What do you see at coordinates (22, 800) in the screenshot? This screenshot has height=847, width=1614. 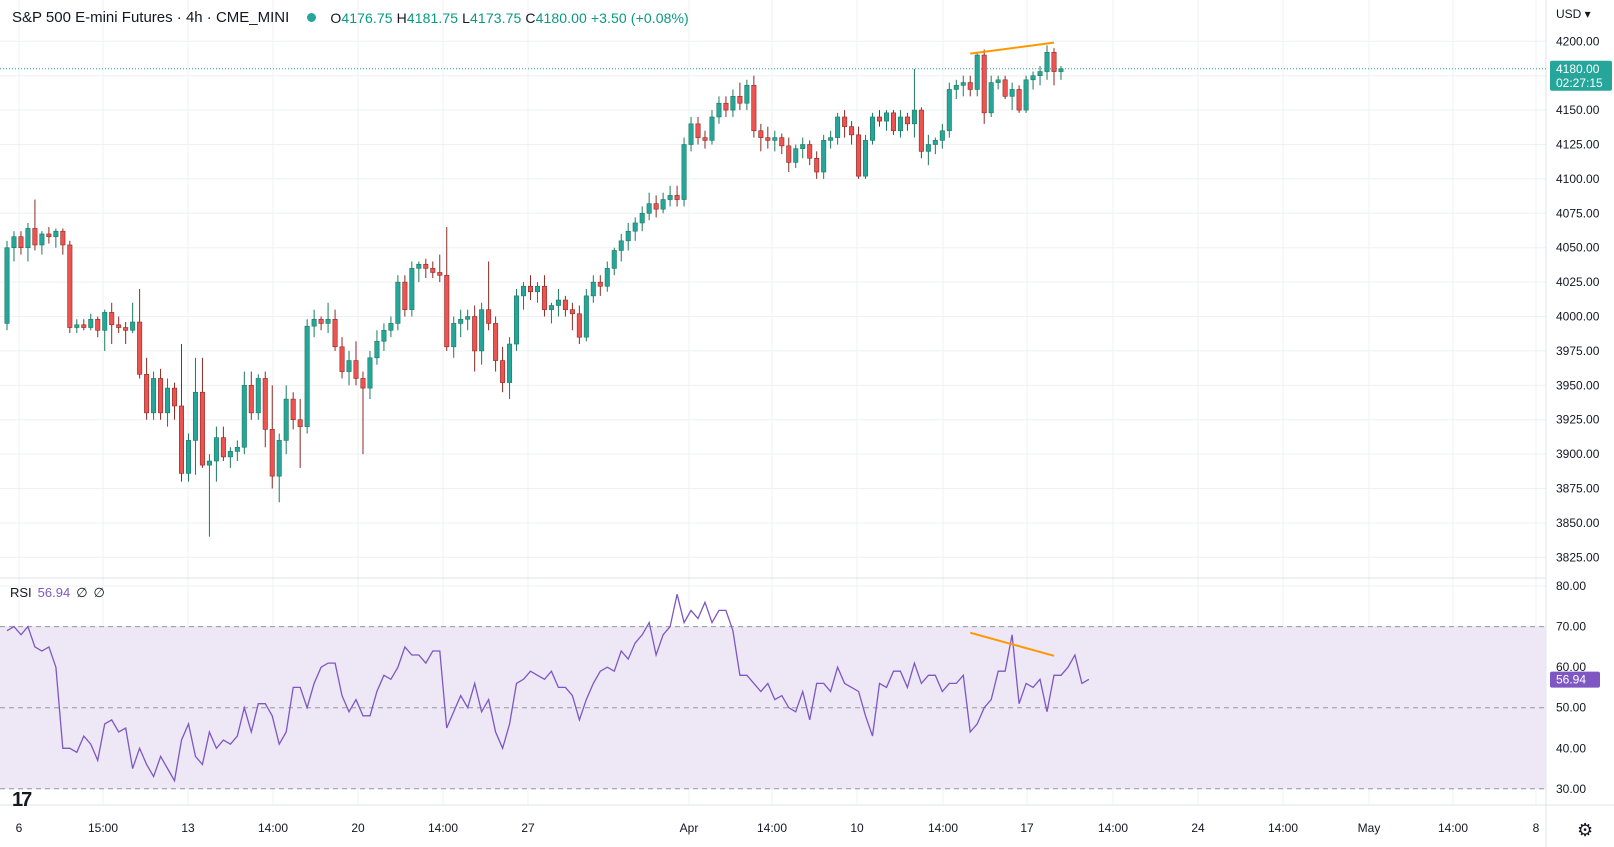 I see `tradingview-logo-icon: 17` at bounding box center [22, 800].